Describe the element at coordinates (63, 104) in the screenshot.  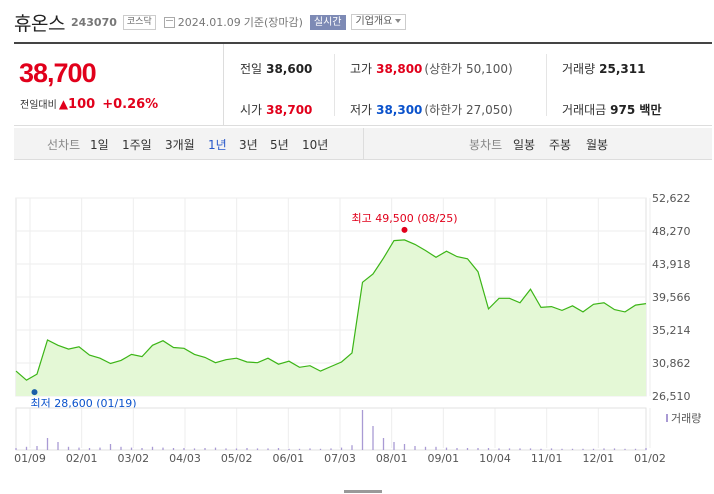
I see `up-arrow-icon: ▲` at that location.